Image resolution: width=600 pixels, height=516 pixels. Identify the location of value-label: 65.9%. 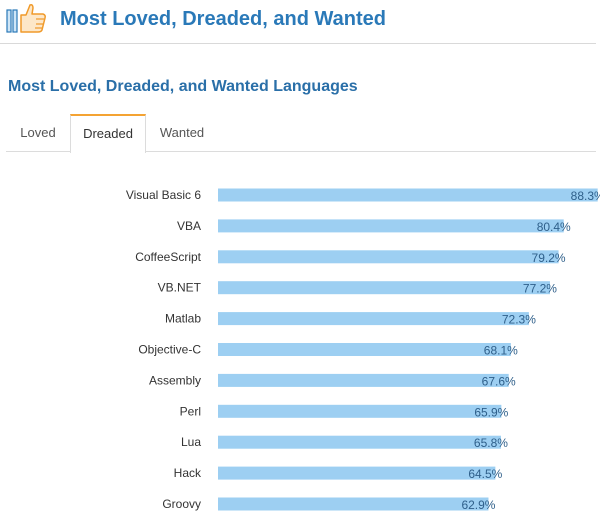
(491, 412).